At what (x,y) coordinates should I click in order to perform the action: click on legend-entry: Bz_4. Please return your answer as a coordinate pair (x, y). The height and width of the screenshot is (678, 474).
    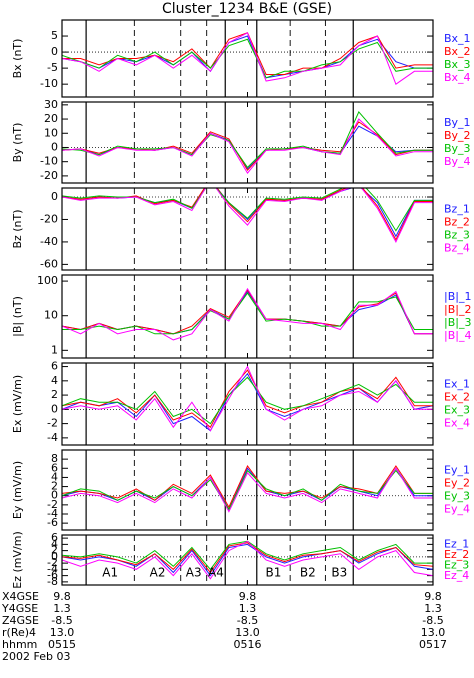
    Looking at the image, I should click on (457, 248).